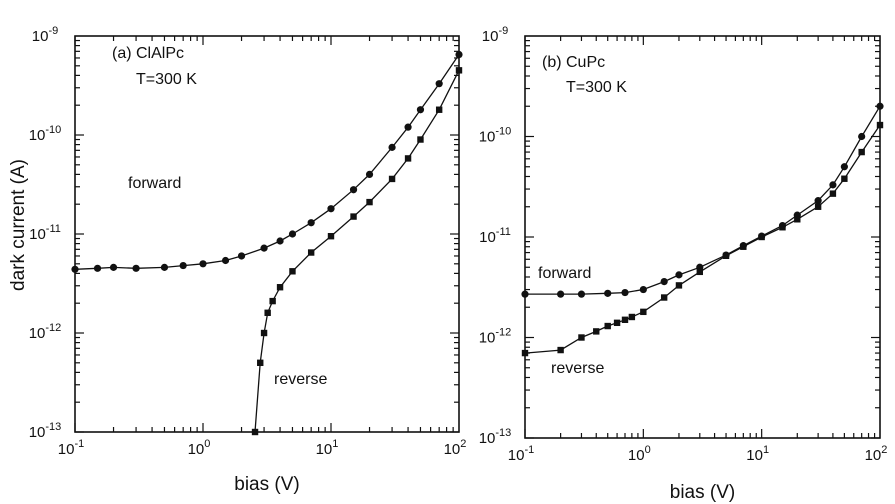  I want to click on panel-label: (a) ClAlPc, so click(148, 53).